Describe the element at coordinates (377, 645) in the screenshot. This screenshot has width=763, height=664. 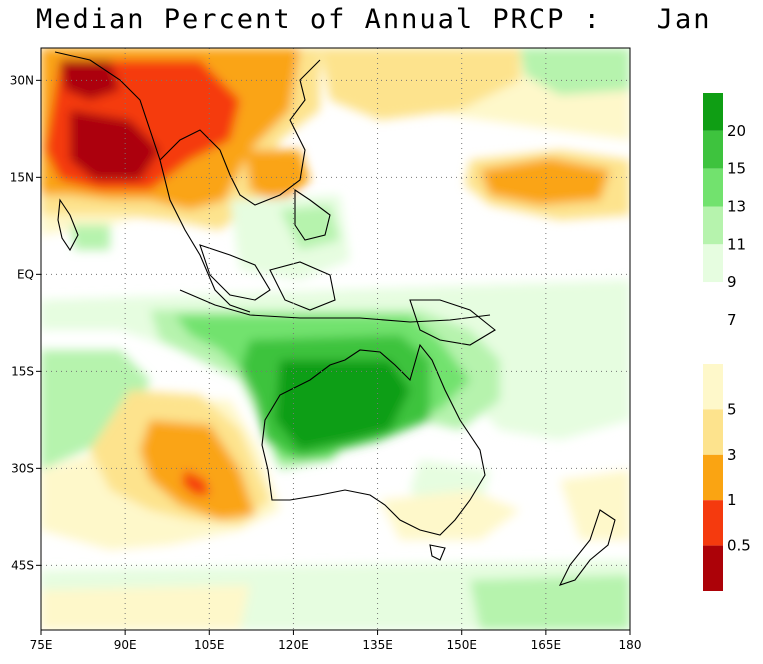
I see `x-tick-label: 135E` at that location.